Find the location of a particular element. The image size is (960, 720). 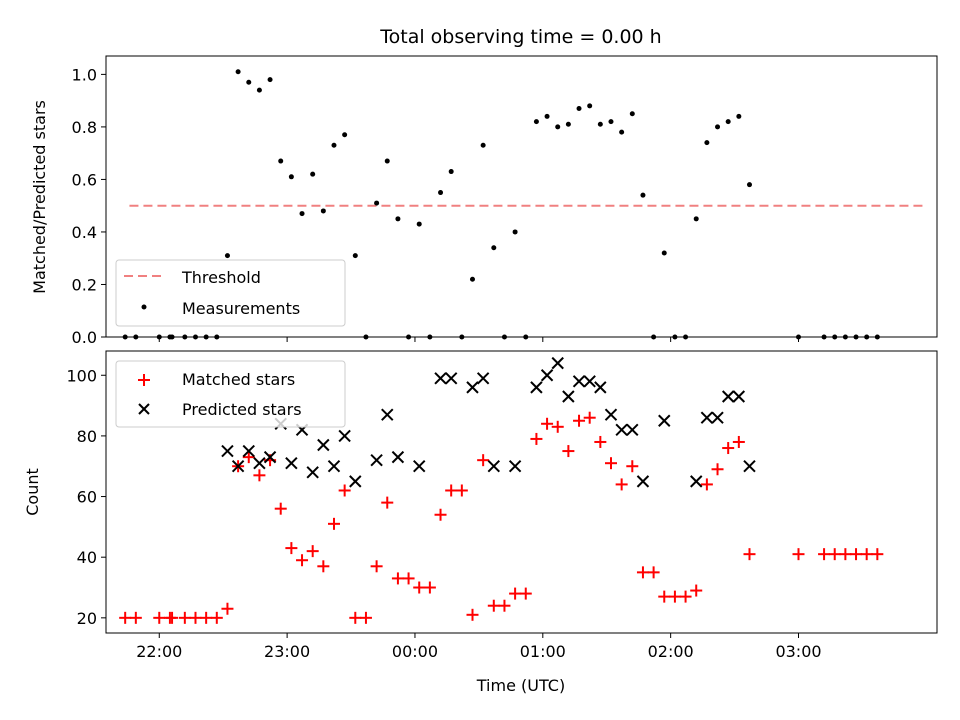

bottom-y-ticks: 20 40 60 80 100 is located at coordinates (86, 497).